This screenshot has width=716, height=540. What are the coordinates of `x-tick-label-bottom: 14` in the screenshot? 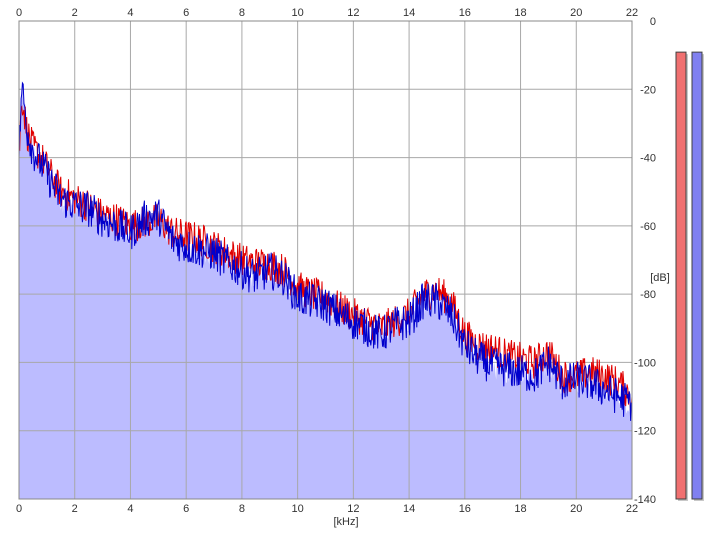 It's located at (409, 509).